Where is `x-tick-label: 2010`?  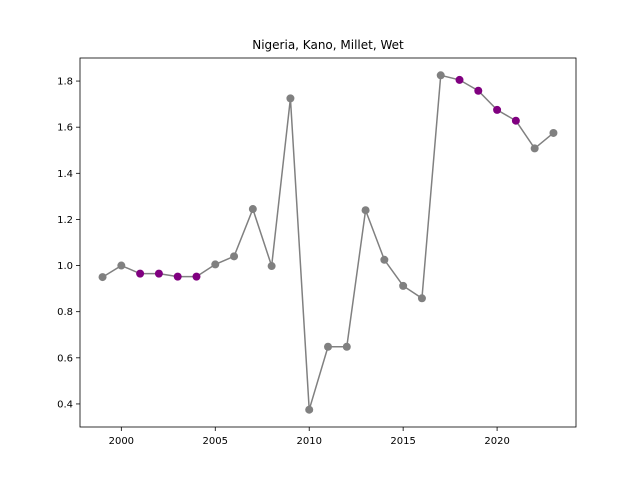 x-tick-label: 2010 is located at coordinates (308, 441).